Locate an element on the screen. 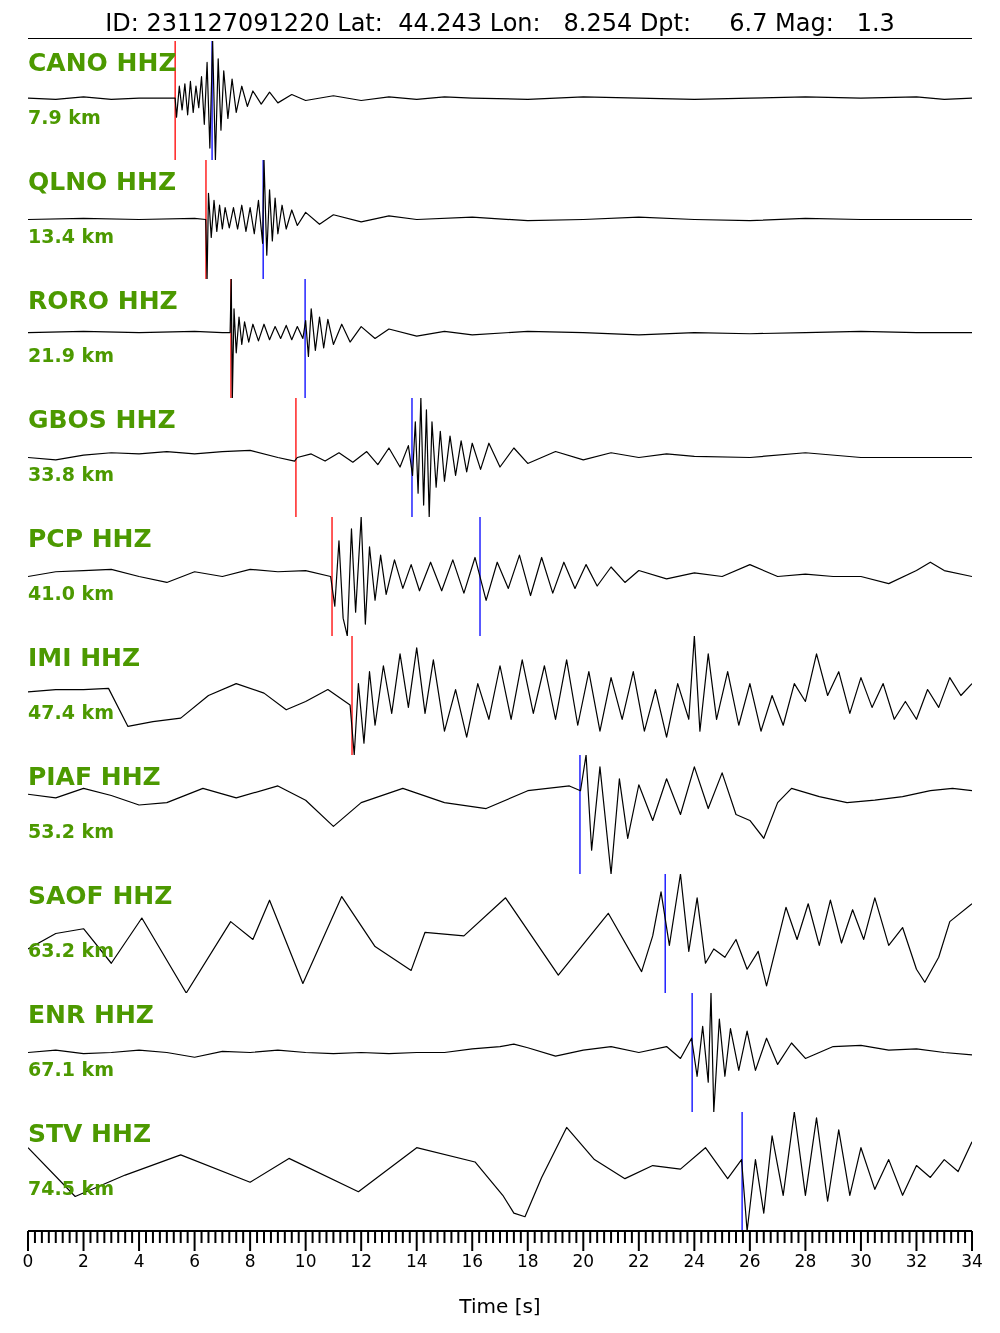 The width and height of the screenshot is (1000, 1333). annotation: 33.8 km is located at coordinates (71, 474).